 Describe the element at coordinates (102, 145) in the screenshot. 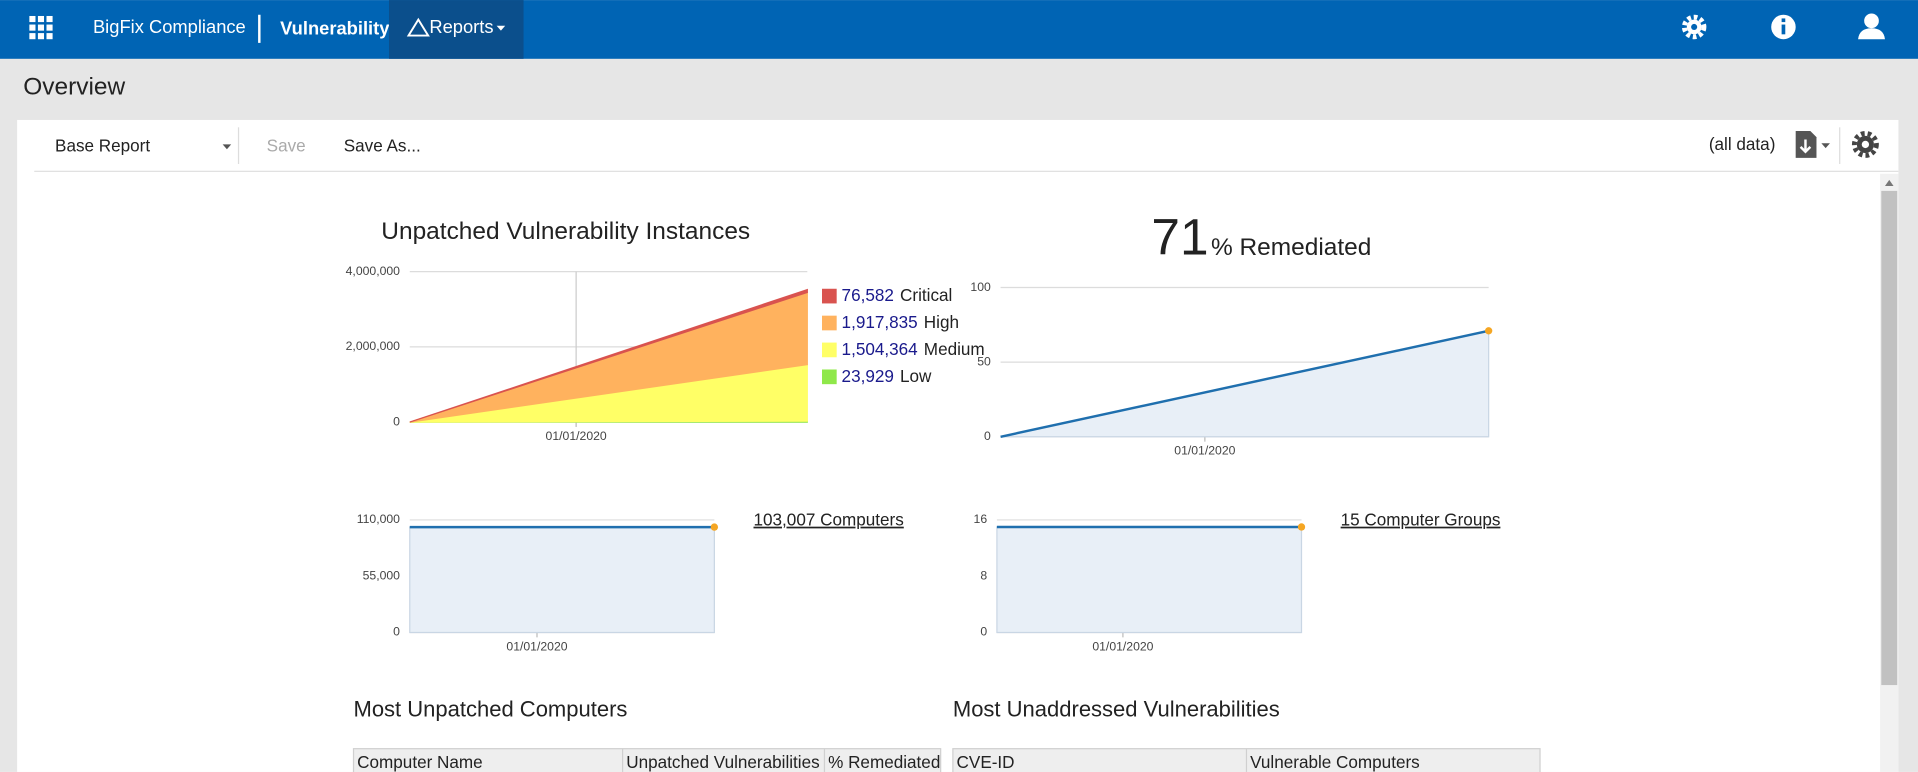

I see `report-select: Base Report` at that location.